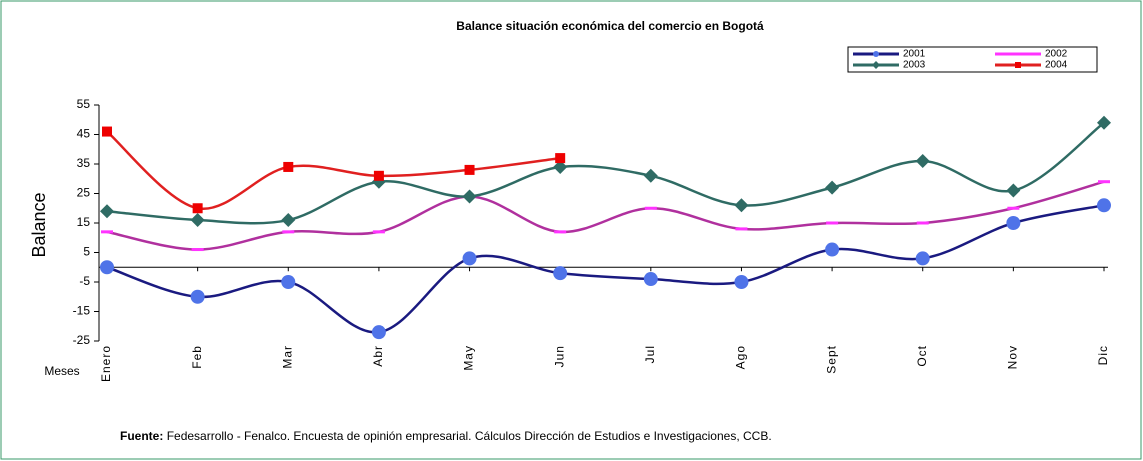 This screenshot has height=461, width=1143. What do you see at coordinates (469, 358) in the screenshot?
I see `x-tick-label: May` at bounding box center [469, 358].